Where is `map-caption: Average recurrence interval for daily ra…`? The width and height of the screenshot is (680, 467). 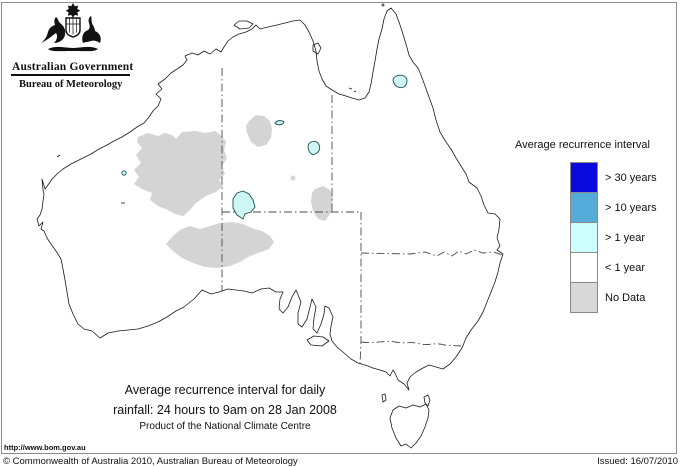 map-caption: Average recurrence interval for daily ra… is located at coordinates (225, 407).